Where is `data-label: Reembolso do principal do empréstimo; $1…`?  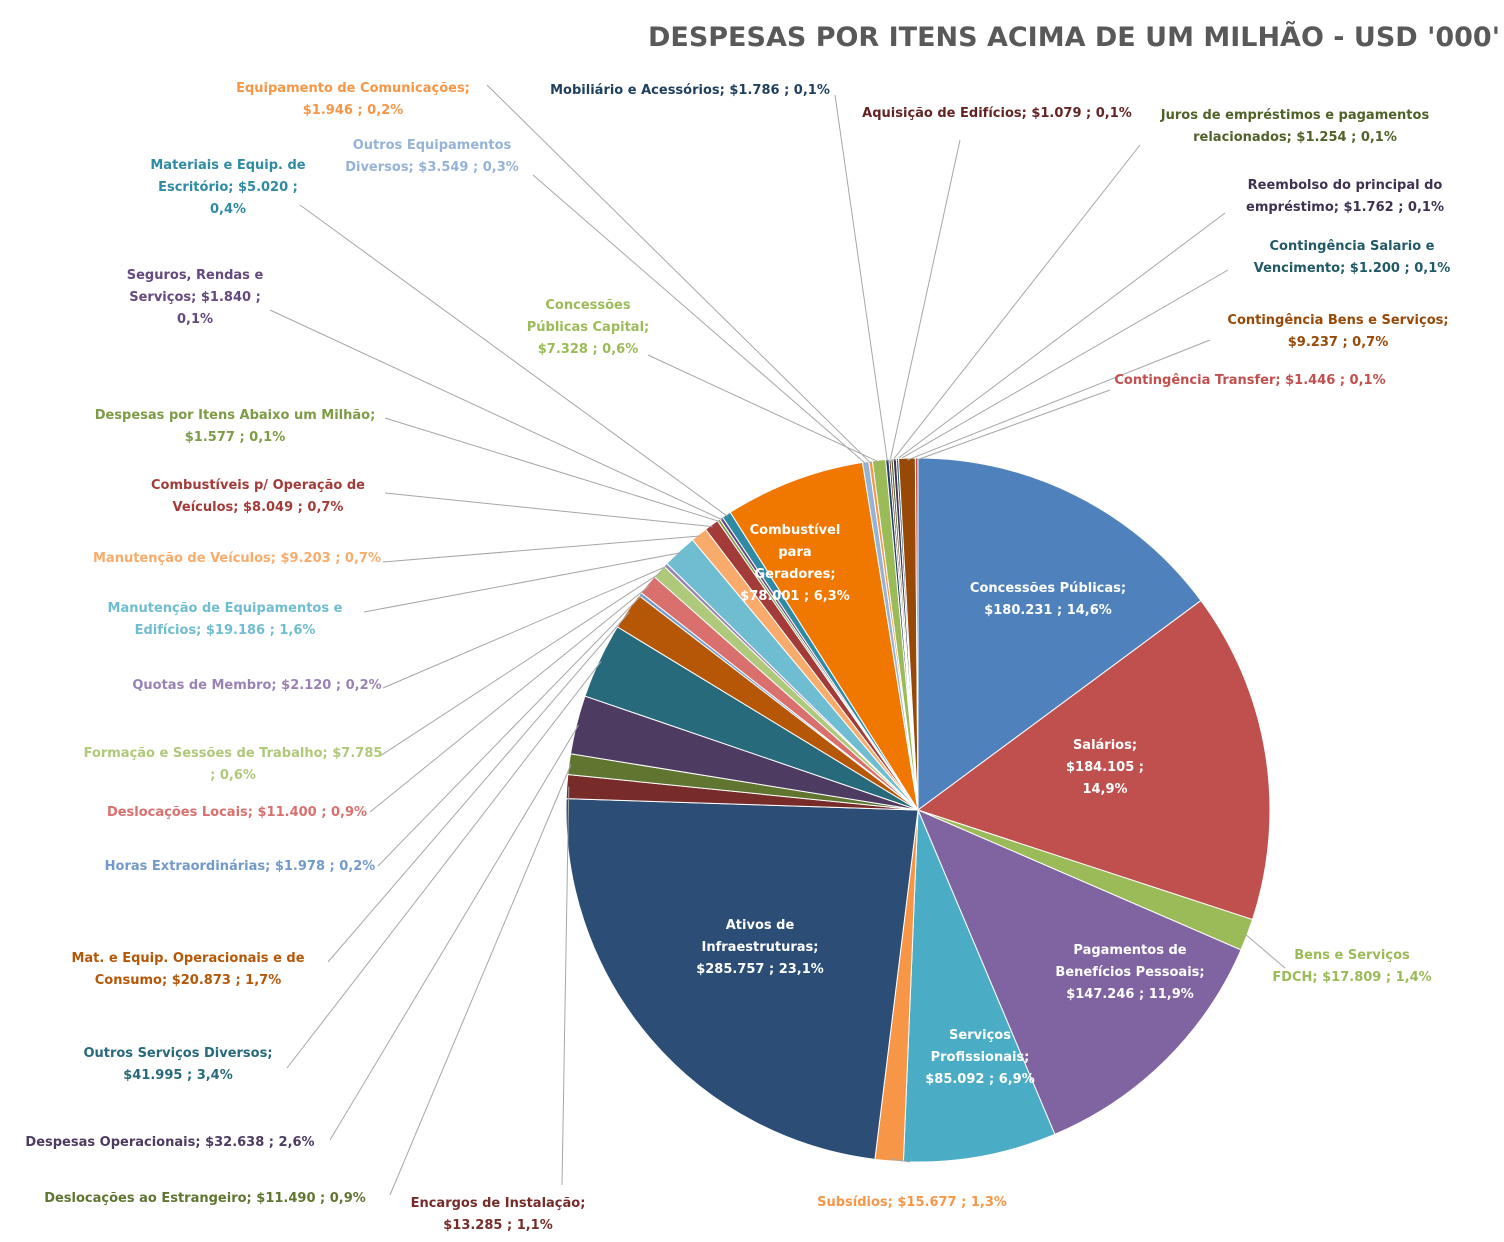
data-label: Reembolso do principal do empréstimo; $1… is located at coordinates (1345, 197).